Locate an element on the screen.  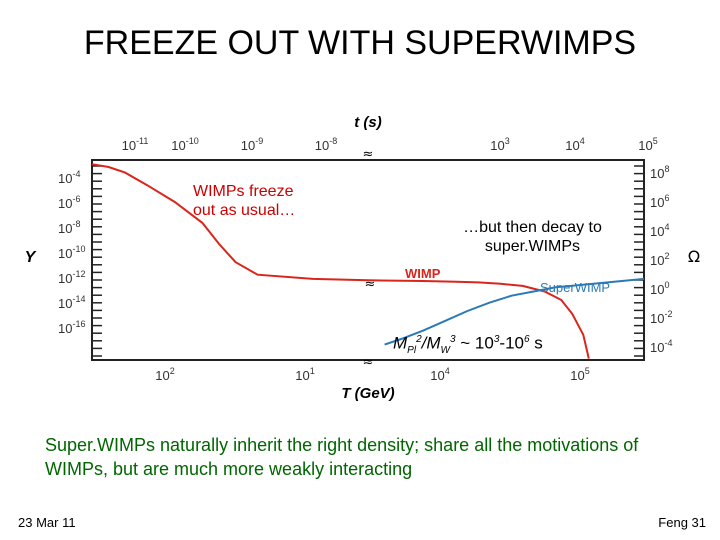
y-tick-label: 10⁻¹⁰ is located at coordinates (71, 252).